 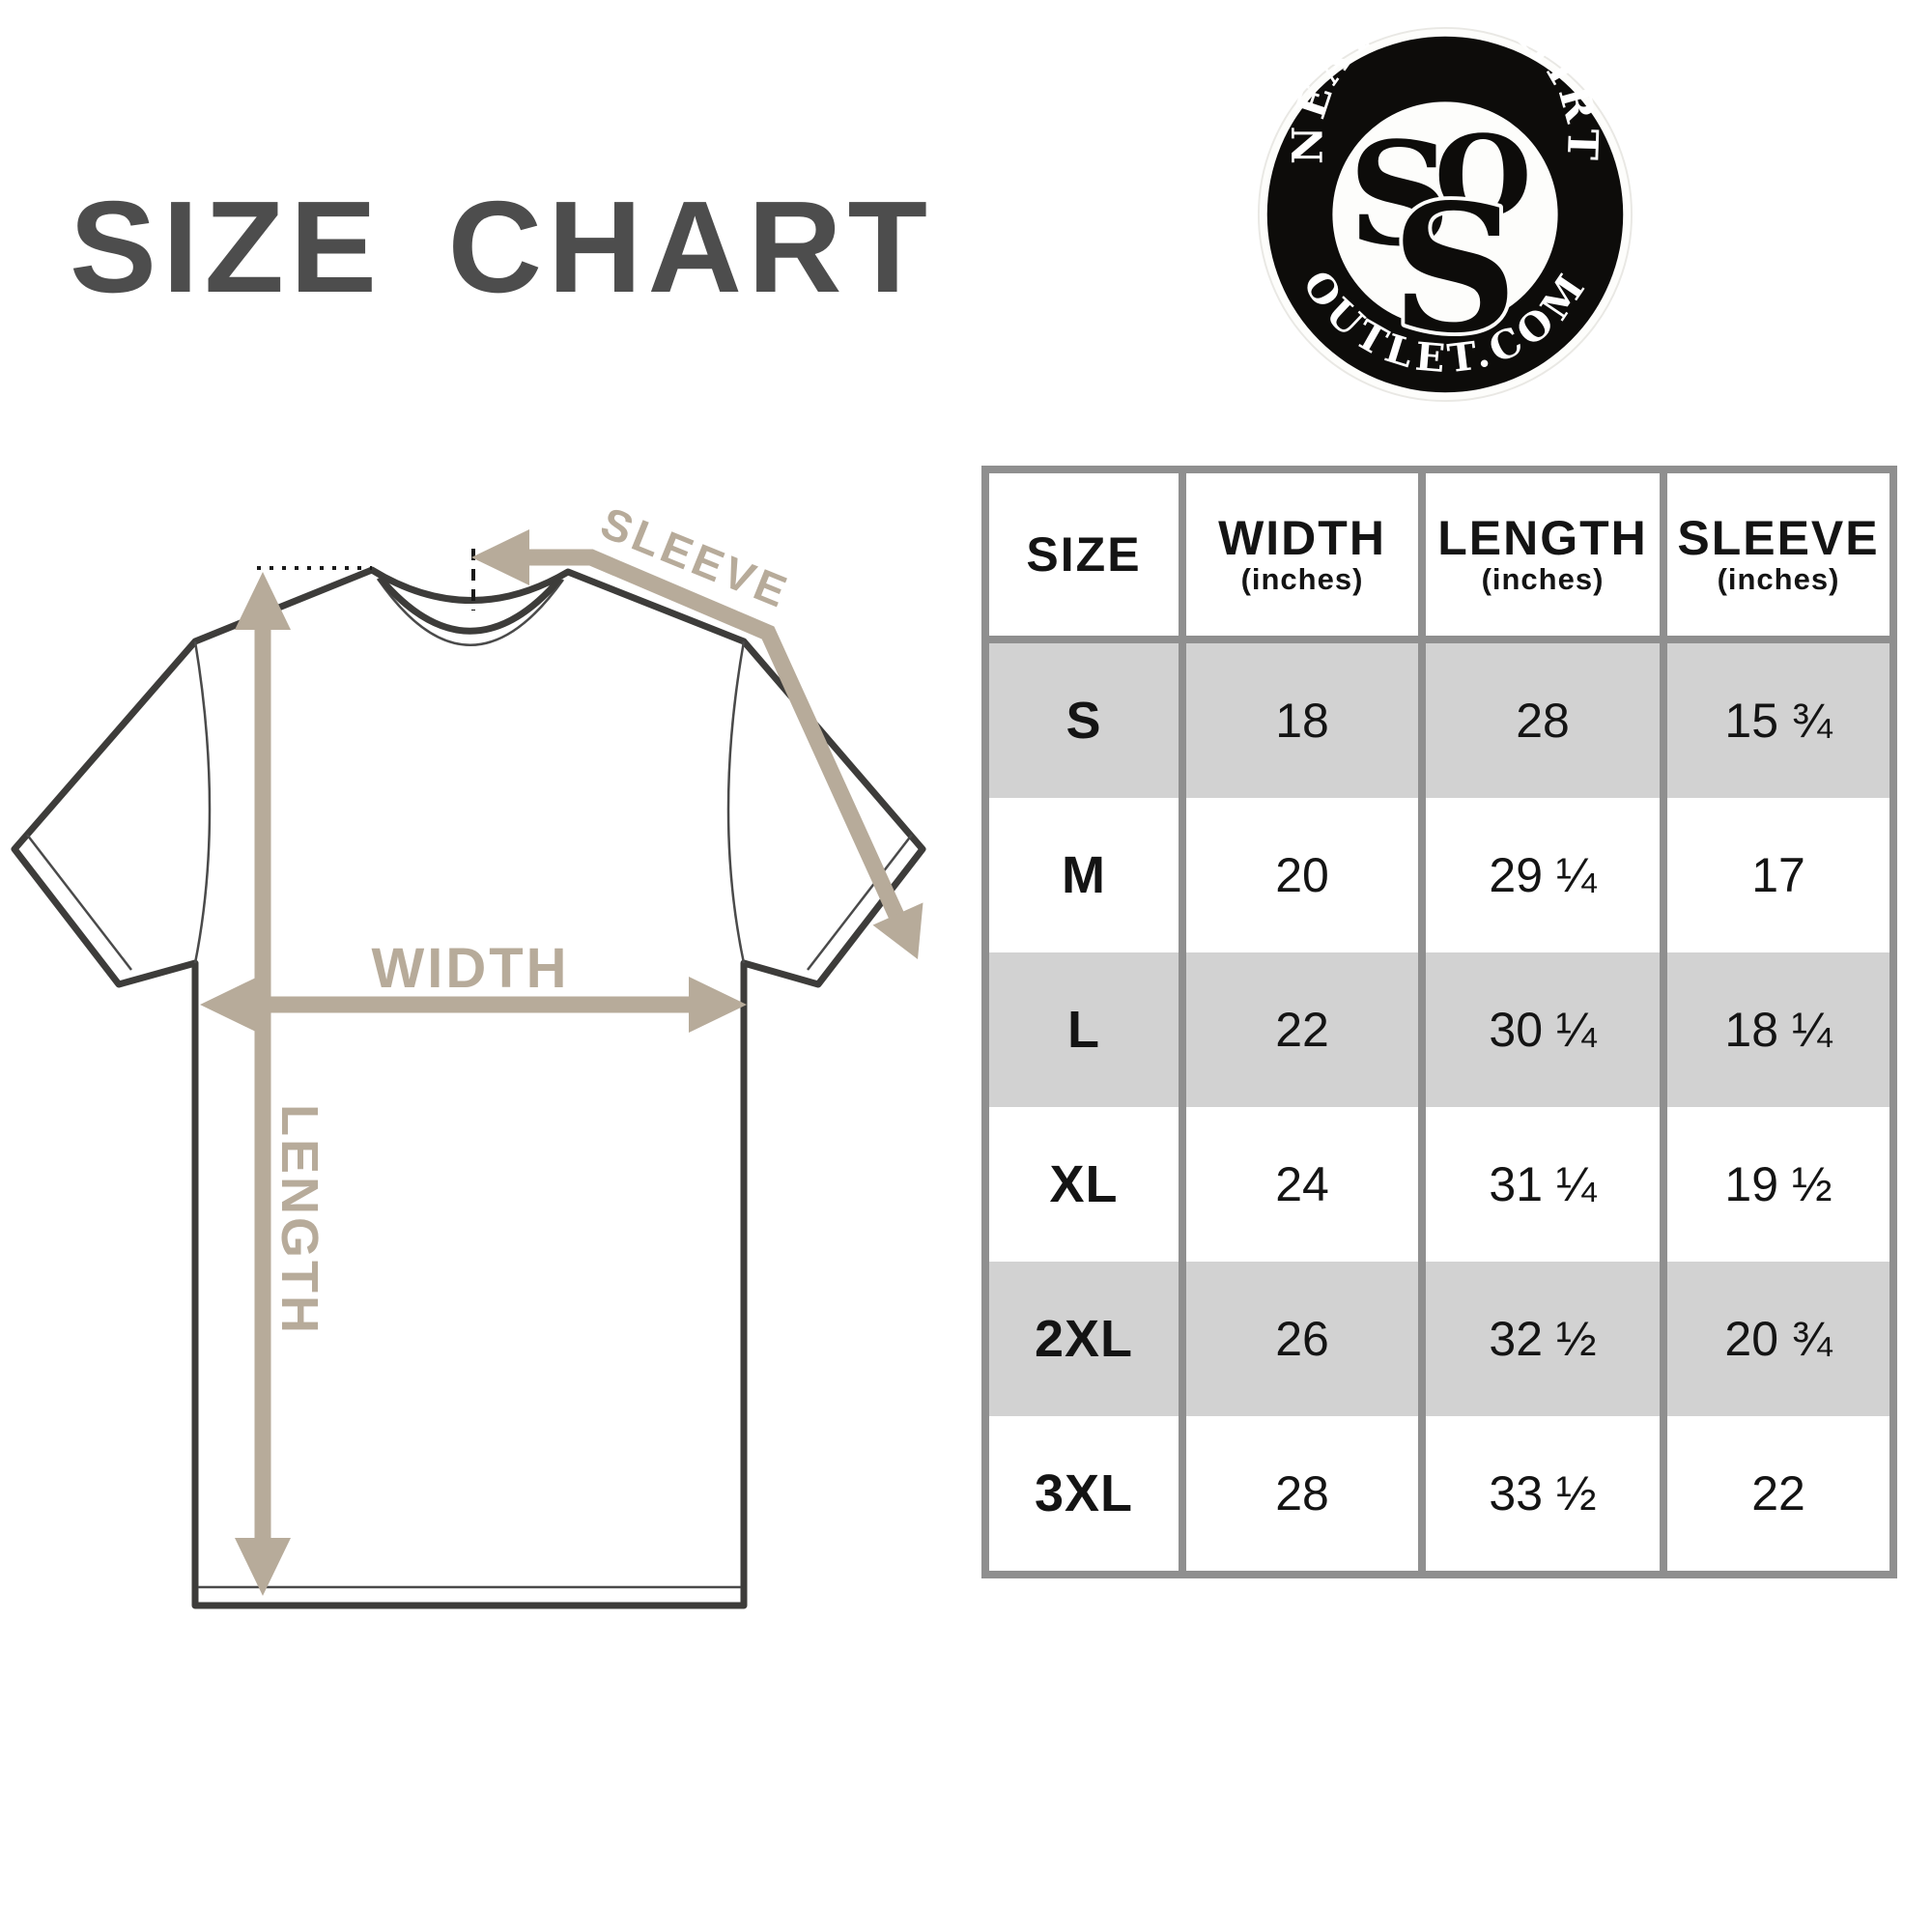 I want to click on col-header-length: LENGTH (inches), so click(x=1543, y=558).